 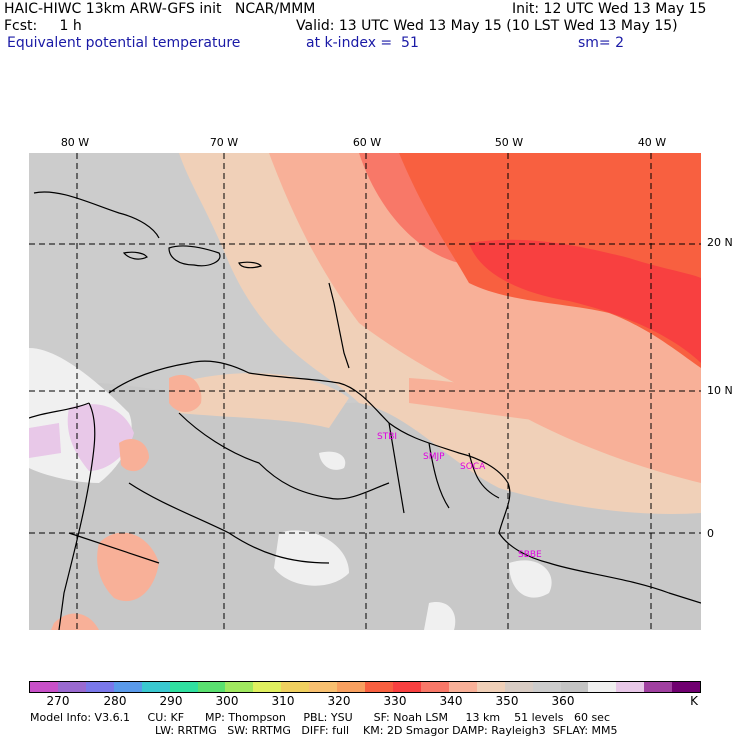 I want to click on station-sbbe: SBBE, so click(x=530, y=555).